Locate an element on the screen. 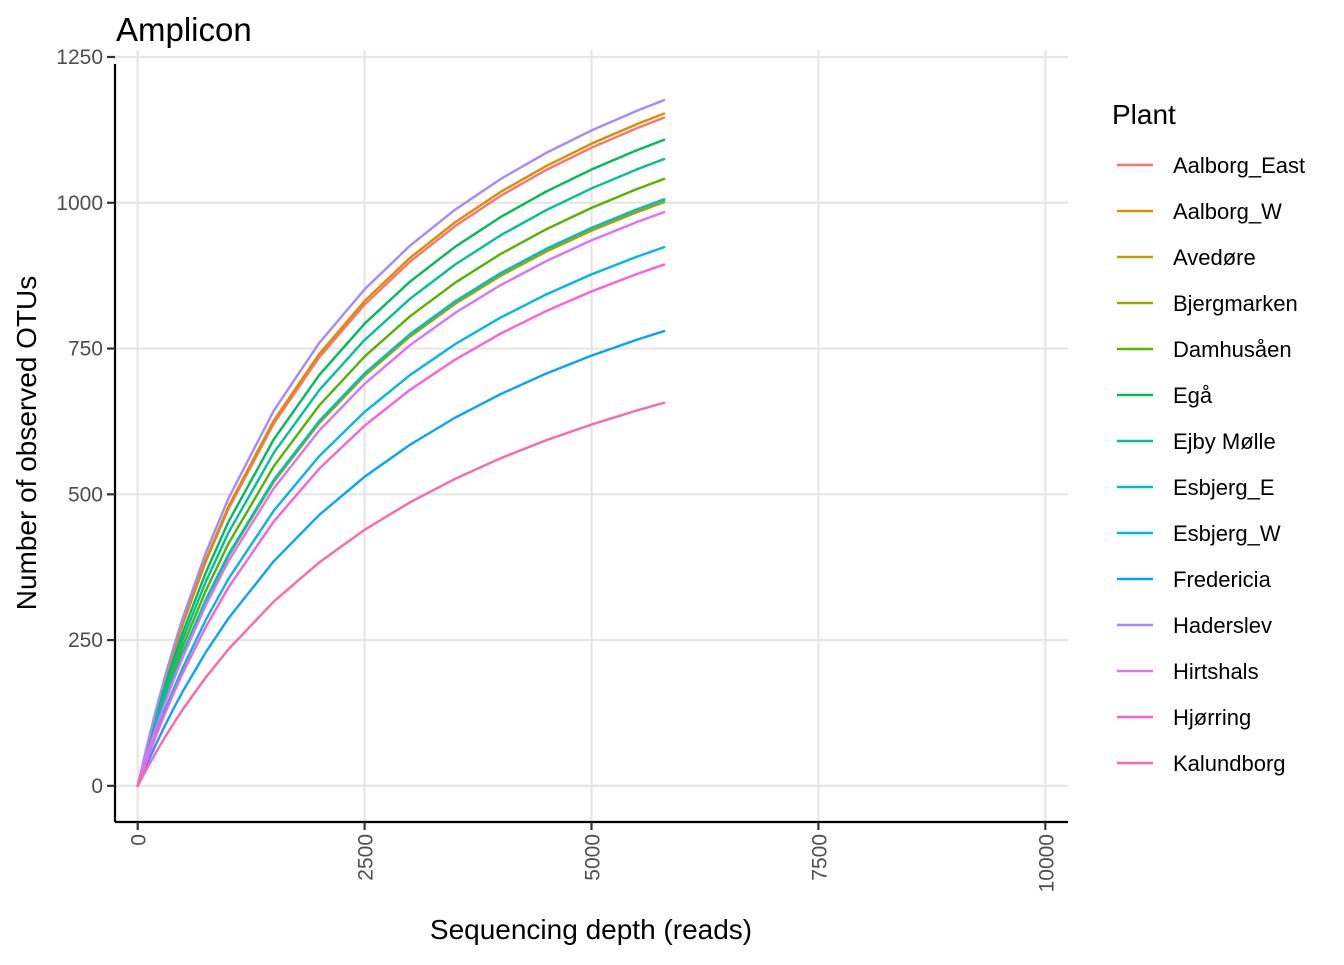 Image resolution: width=1344 pixels, height=965 pixels. x-tick-label: 7500 is located at coordinates (819, 857).